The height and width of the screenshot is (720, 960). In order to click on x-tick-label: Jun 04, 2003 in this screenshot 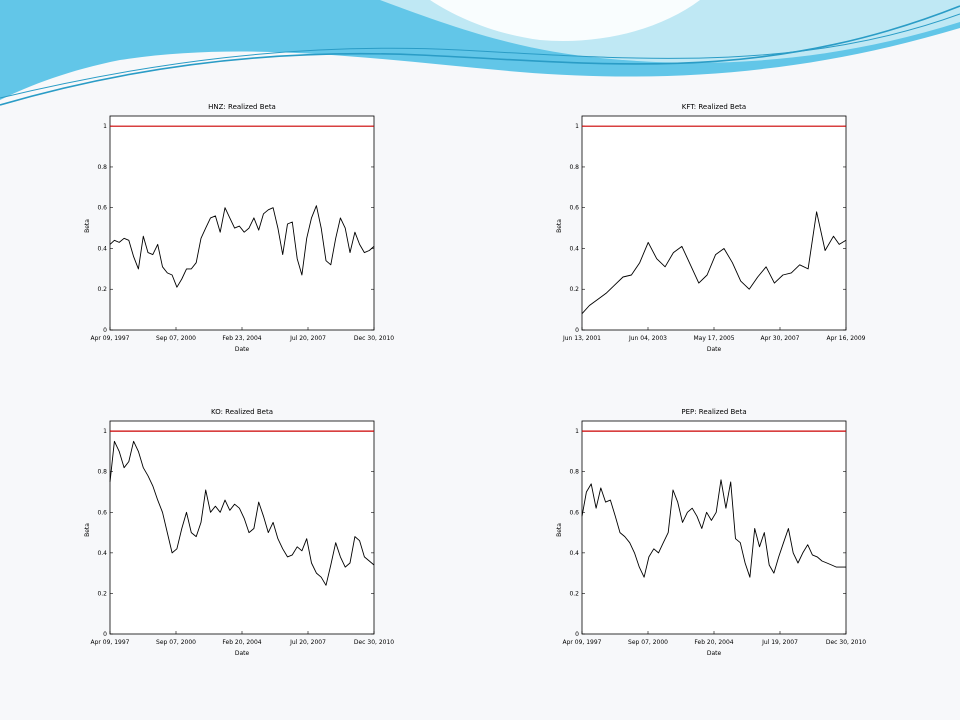, I will do `click(647, 338)`.